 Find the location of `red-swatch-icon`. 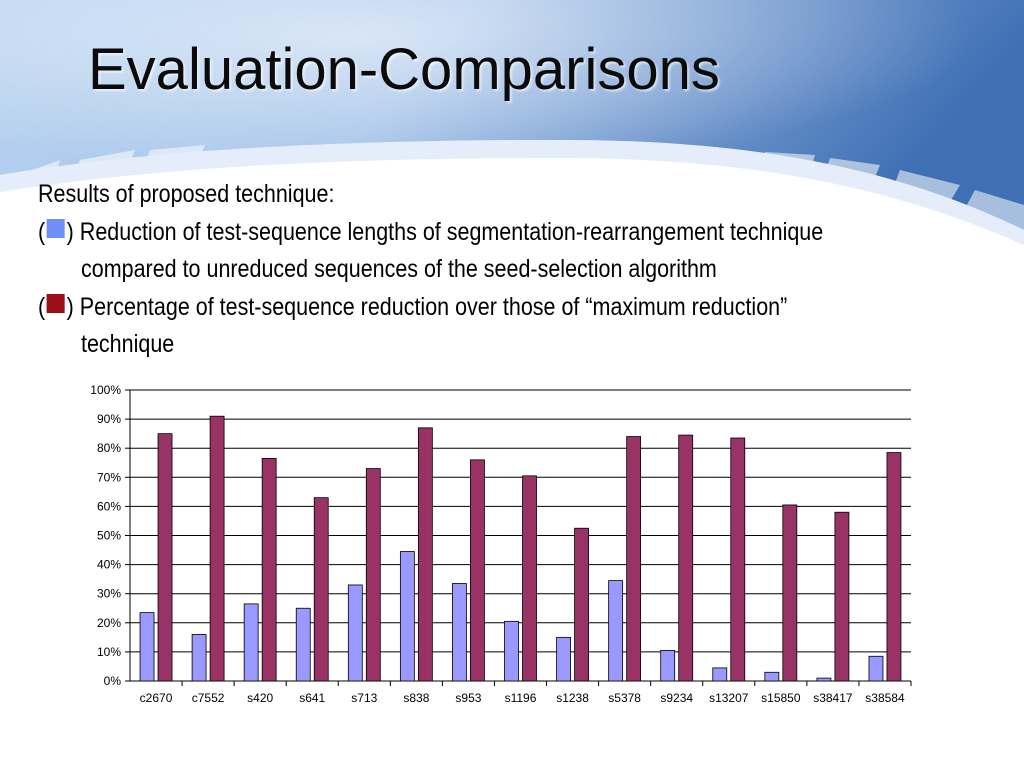

red-swatch-icon is located at coordinates (55, 303).